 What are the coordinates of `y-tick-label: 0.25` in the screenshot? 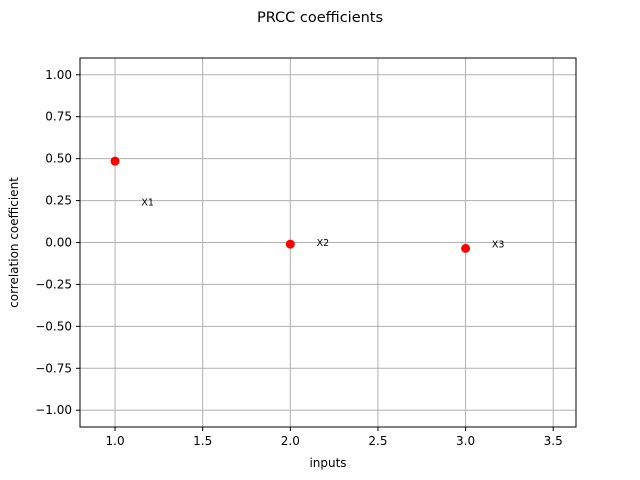 It's located at (58, 201).